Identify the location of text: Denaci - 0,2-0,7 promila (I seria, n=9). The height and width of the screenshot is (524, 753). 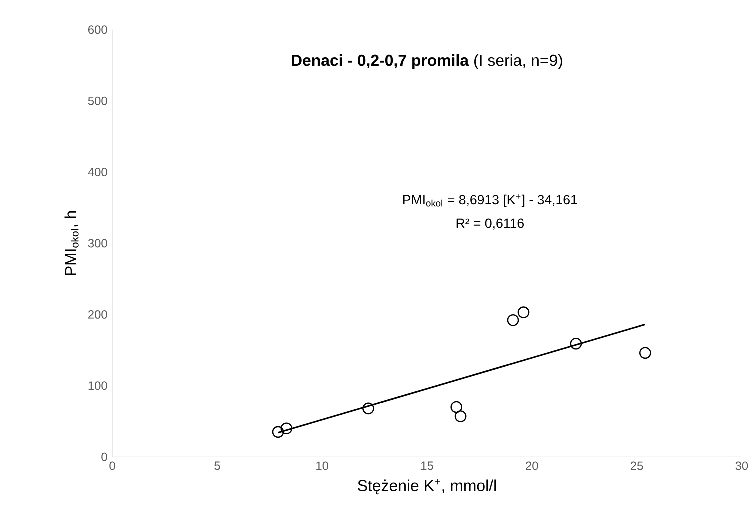
(427, 62).